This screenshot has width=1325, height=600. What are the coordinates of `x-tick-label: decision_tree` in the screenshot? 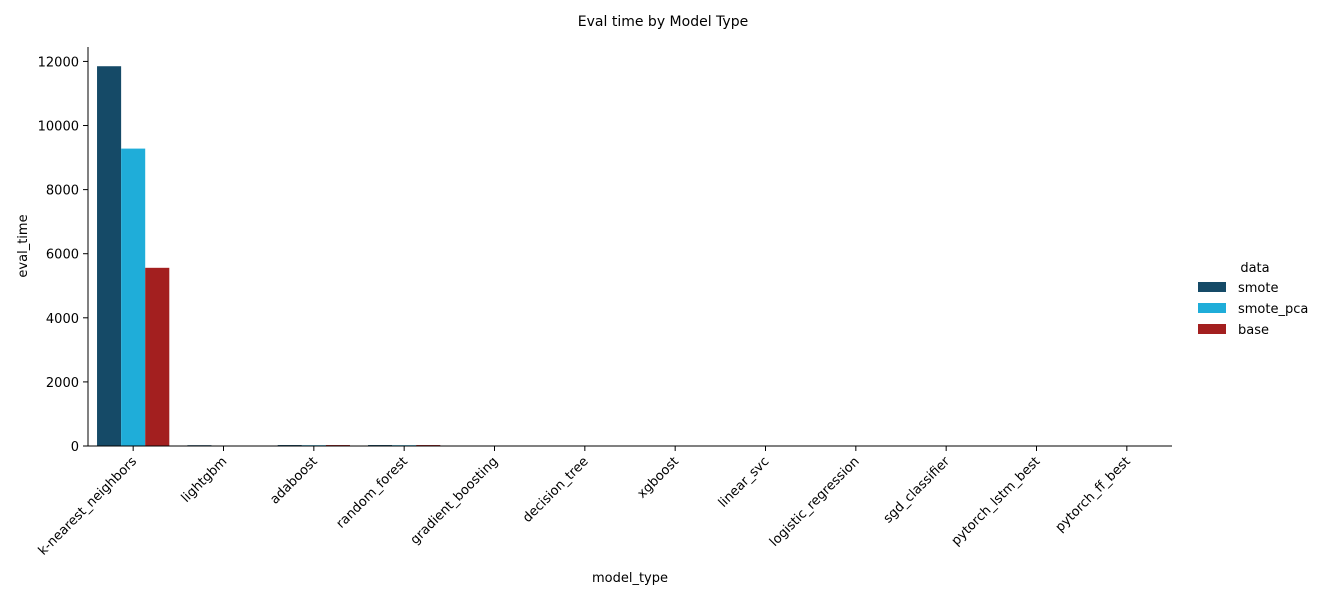 It's located at (556, 490).